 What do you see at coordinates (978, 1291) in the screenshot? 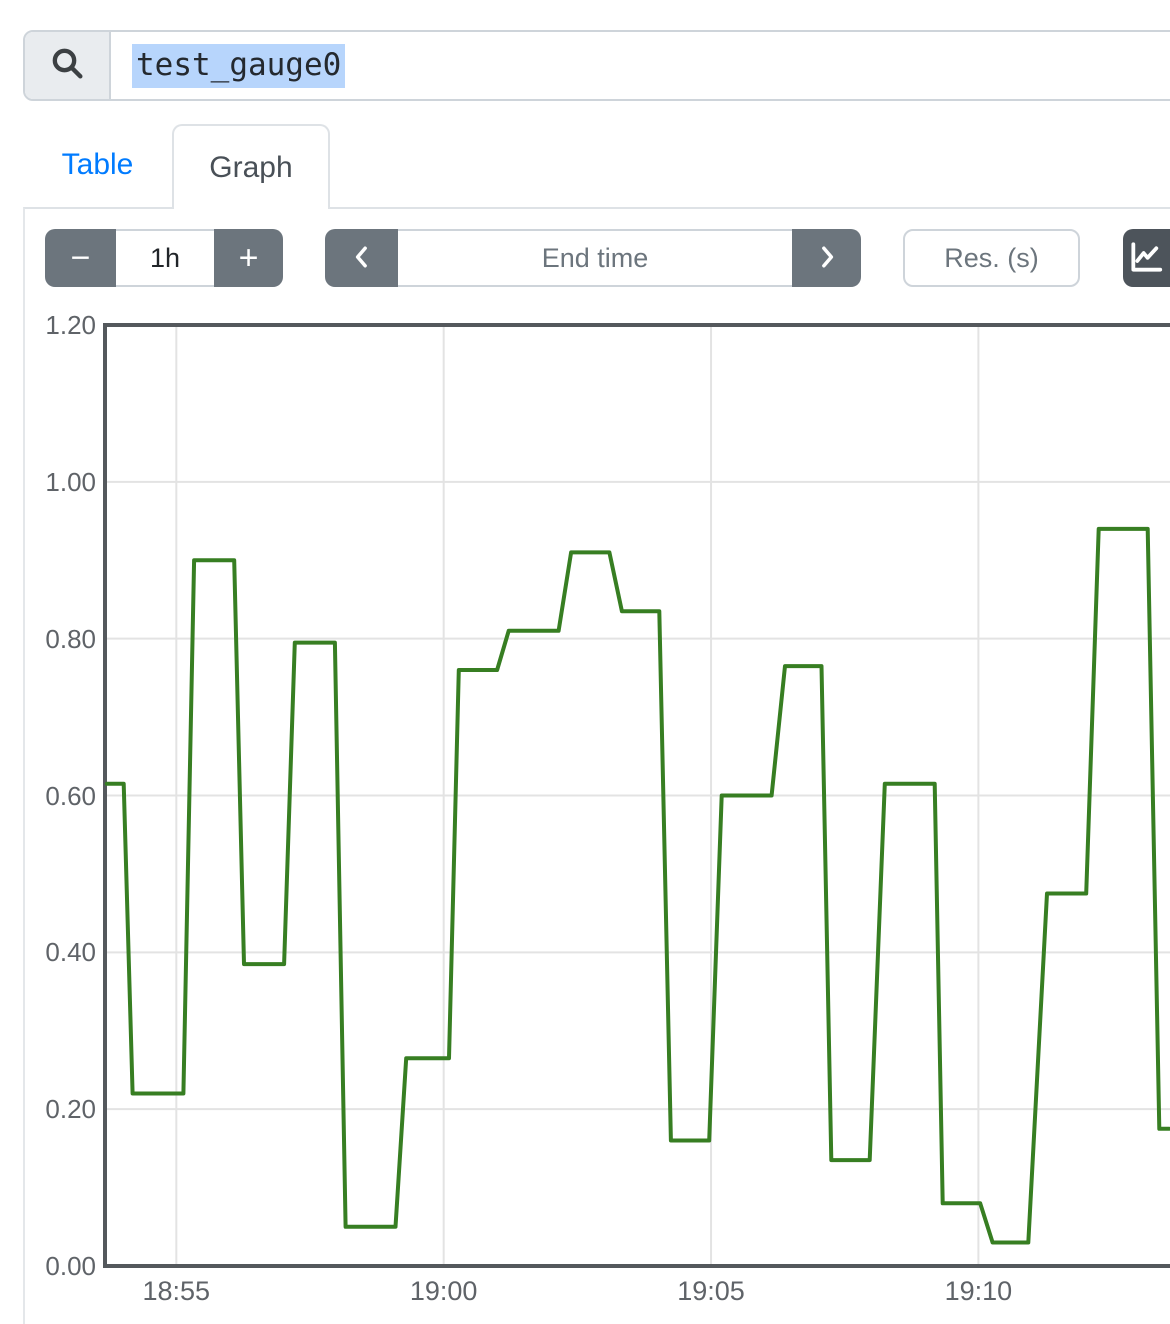
I see `x-tick-label: 19:10` at bounding box center [978, 1291].